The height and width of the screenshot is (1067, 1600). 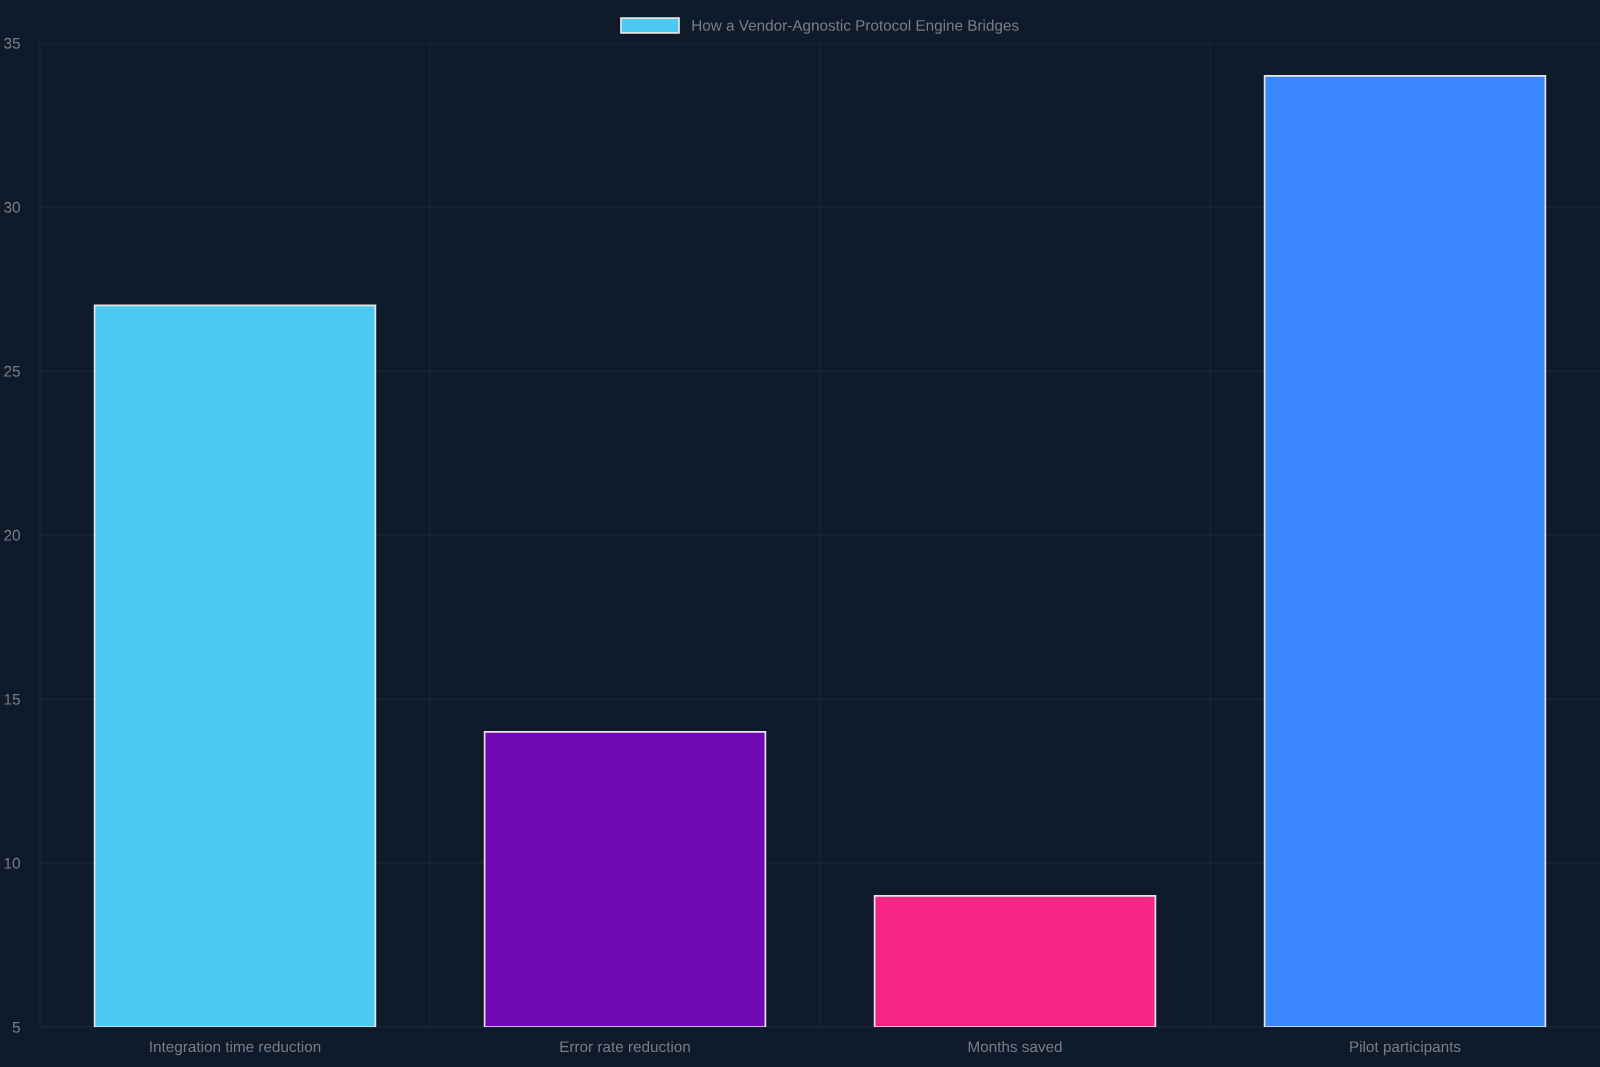 What do you see at coordinates (12, 699) in the screenshot?
I see `y-tick-label: 15` at bounding box center [12, 699].